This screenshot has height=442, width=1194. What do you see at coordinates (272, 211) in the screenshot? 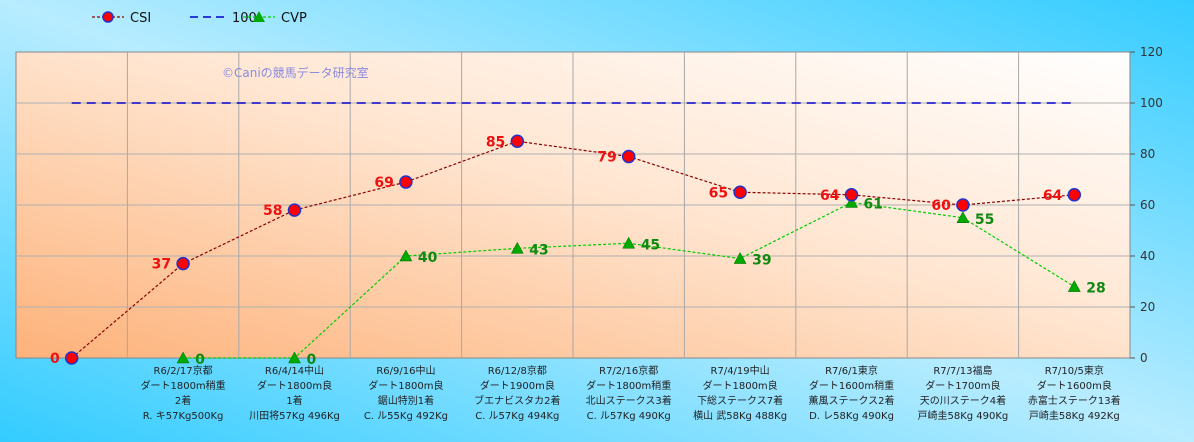
I see `csi-data-label: 58` at bounding box center [272, 211].